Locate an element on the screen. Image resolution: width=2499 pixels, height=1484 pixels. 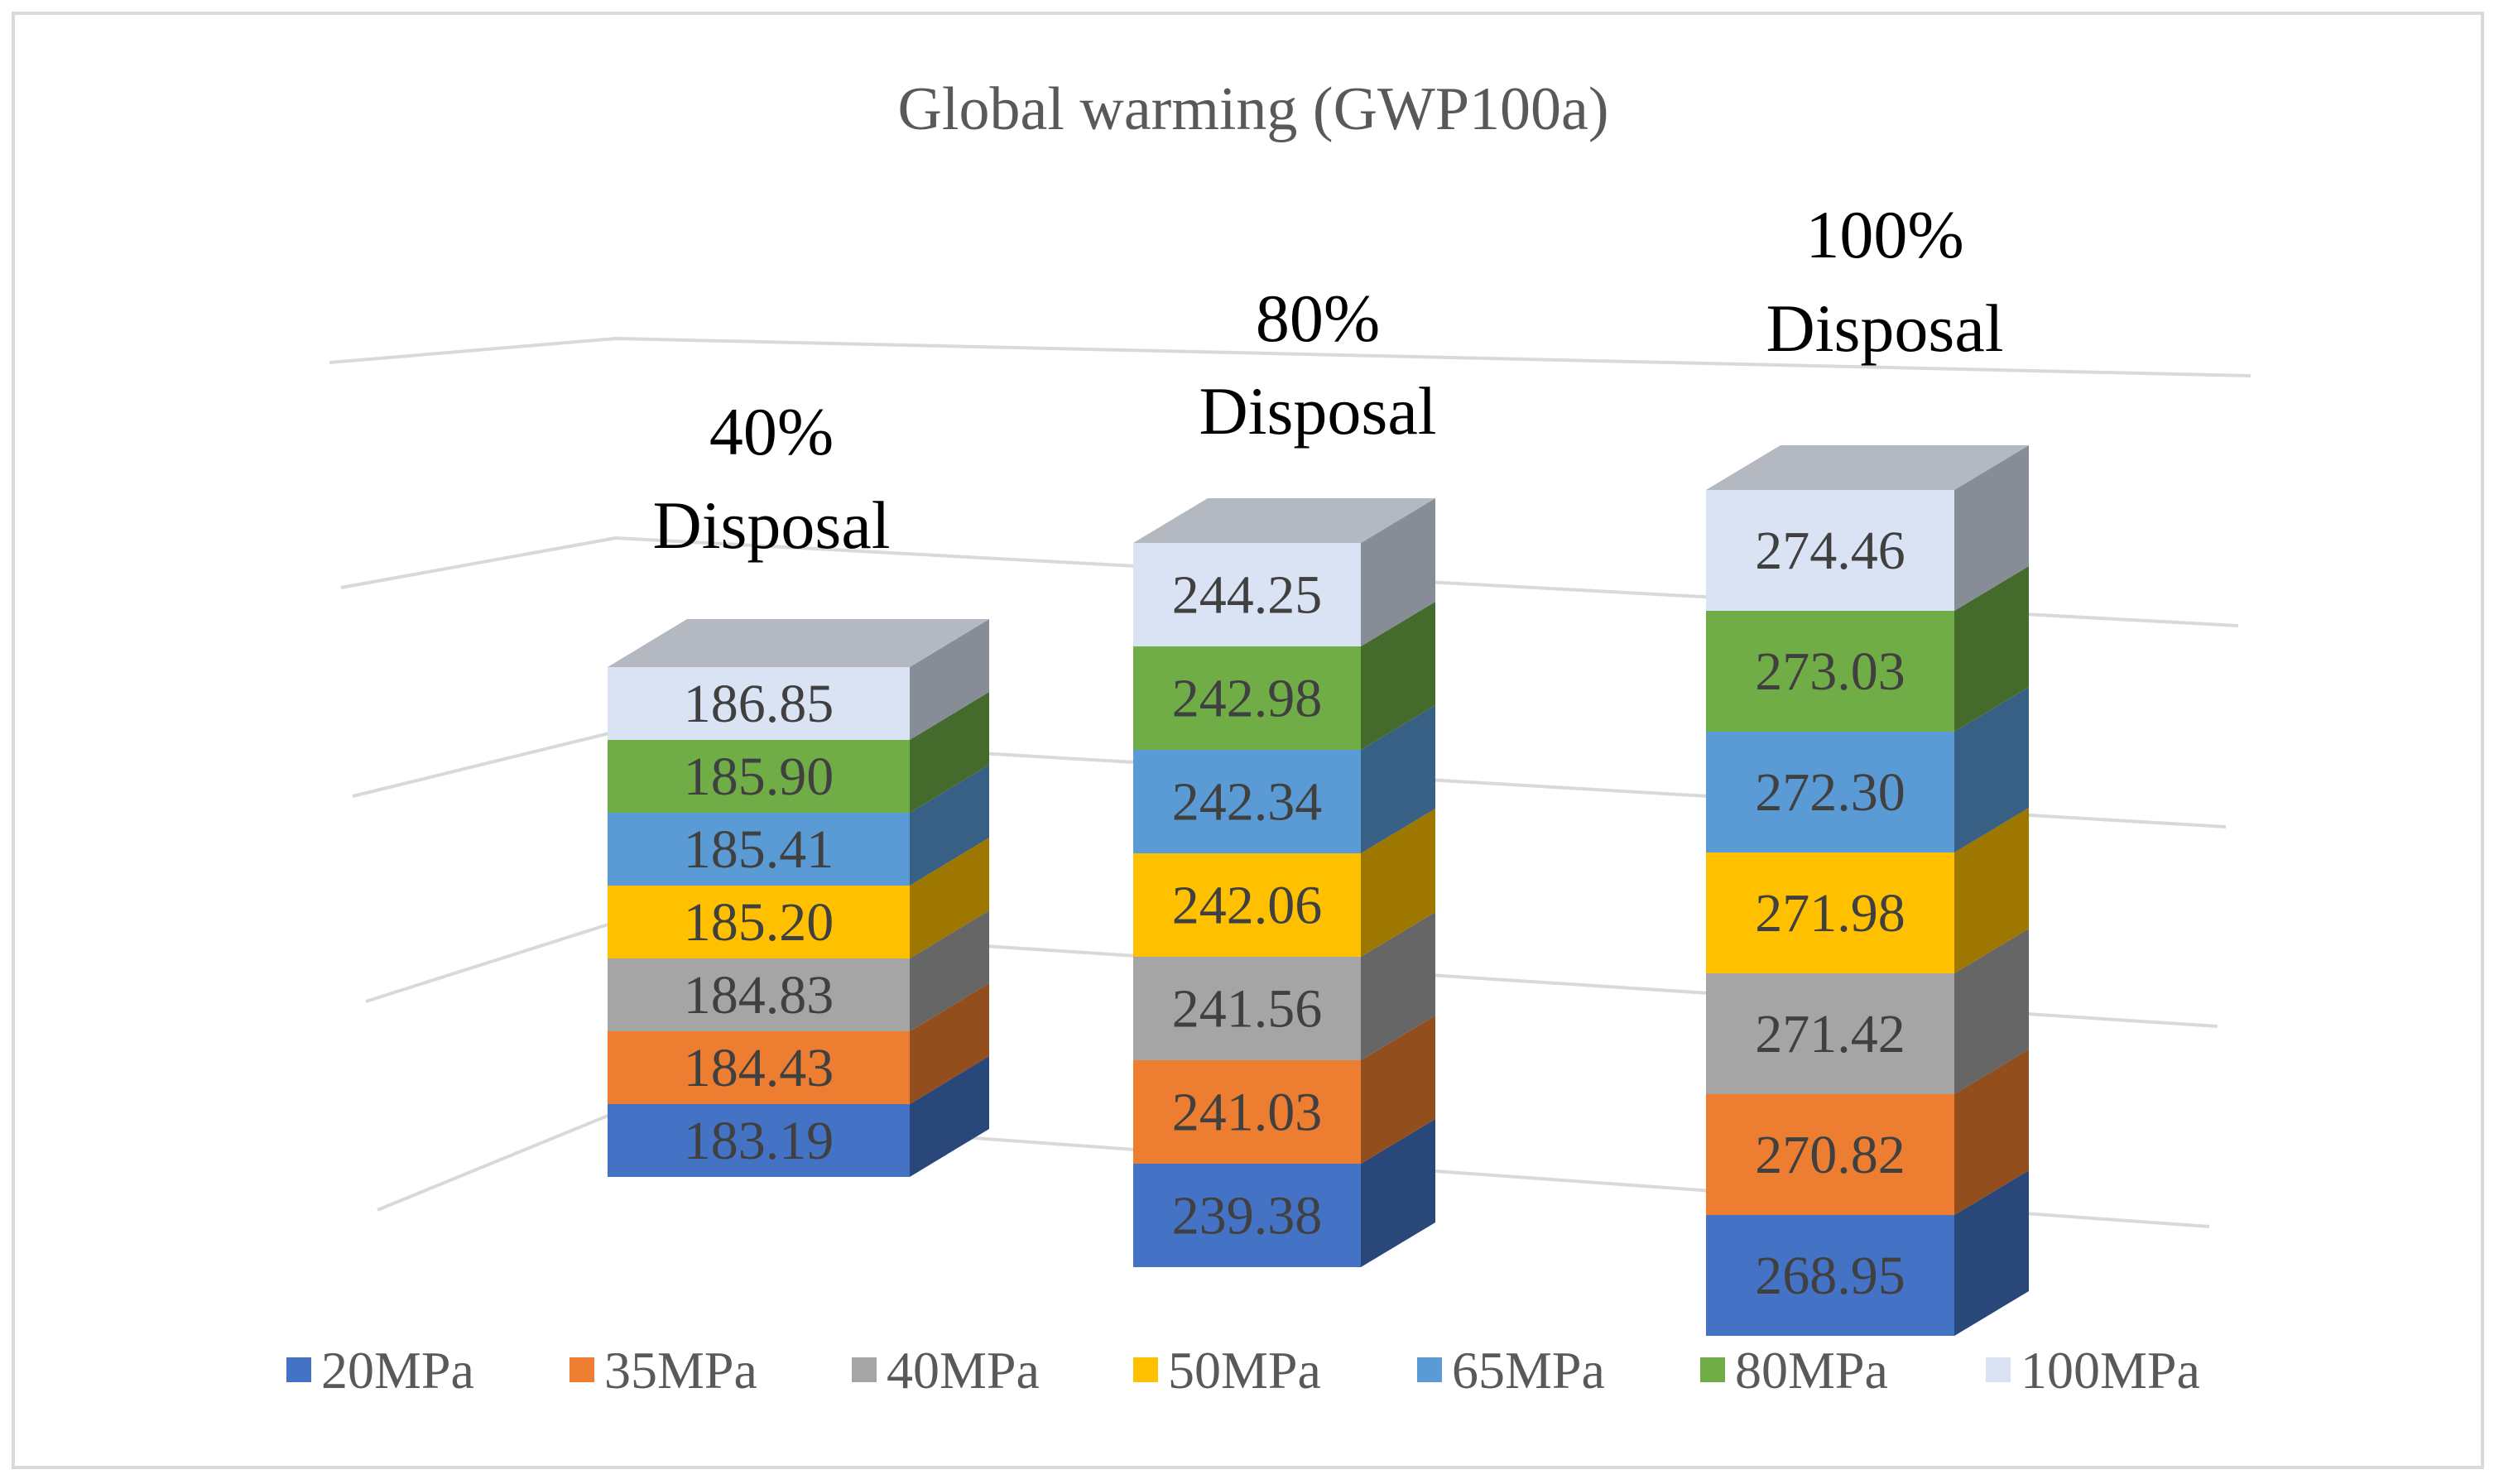
legend-label: 65MPa is located at coordinates (1528, 1370).